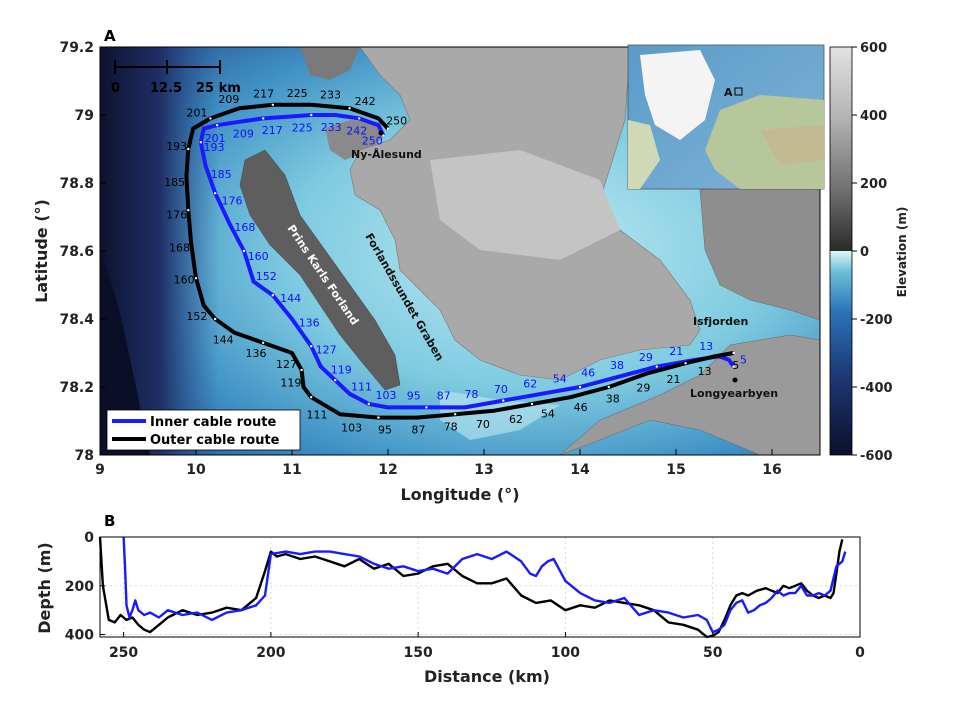 Image resolution: width=960 pixels, height=710 pixels. Describe the element at coordinates (873, 48) in the screenshot. I see `colorbar-tick-label: 600` at that location.